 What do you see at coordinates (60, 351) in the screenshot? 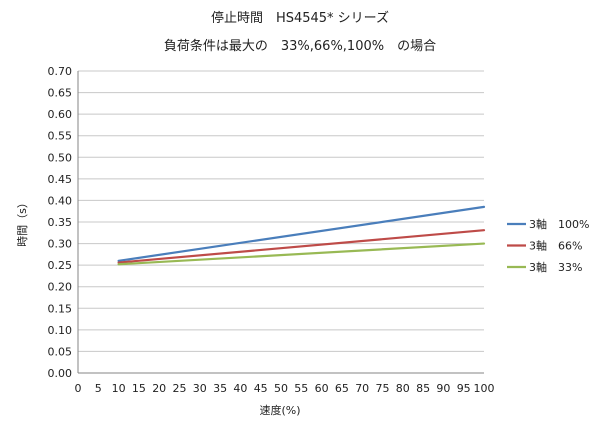
I see `y-tick-label: 0.05` at bounding box center [60, 351].